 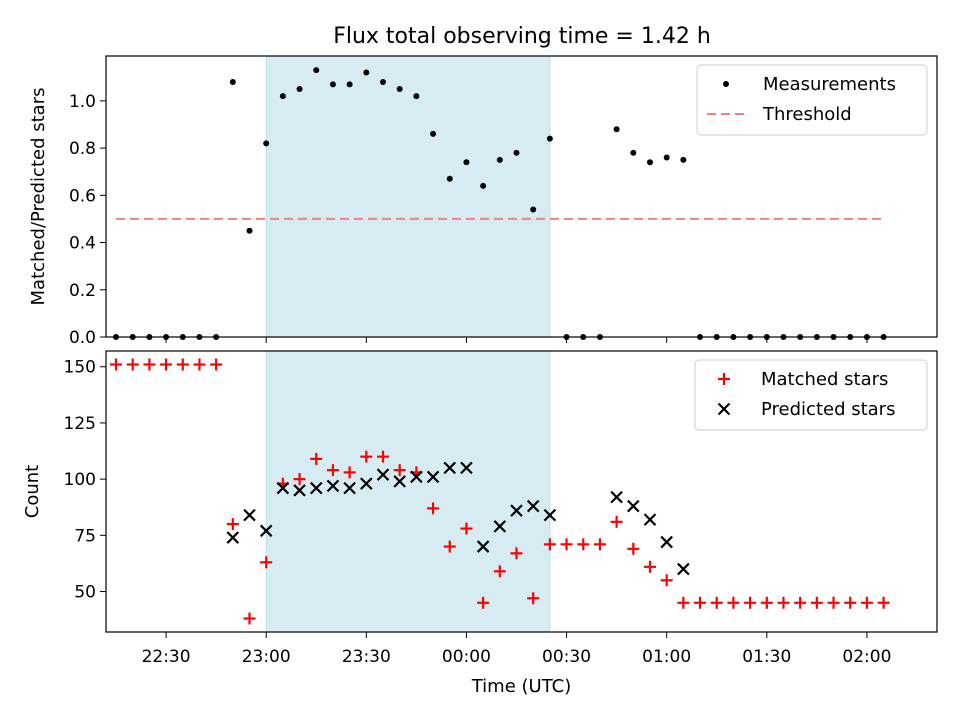 What do you see at coordinates (521, 686) in the screenshot?
I see `x-axis-label: Time (UTC)` at bounding box center [521, 686].